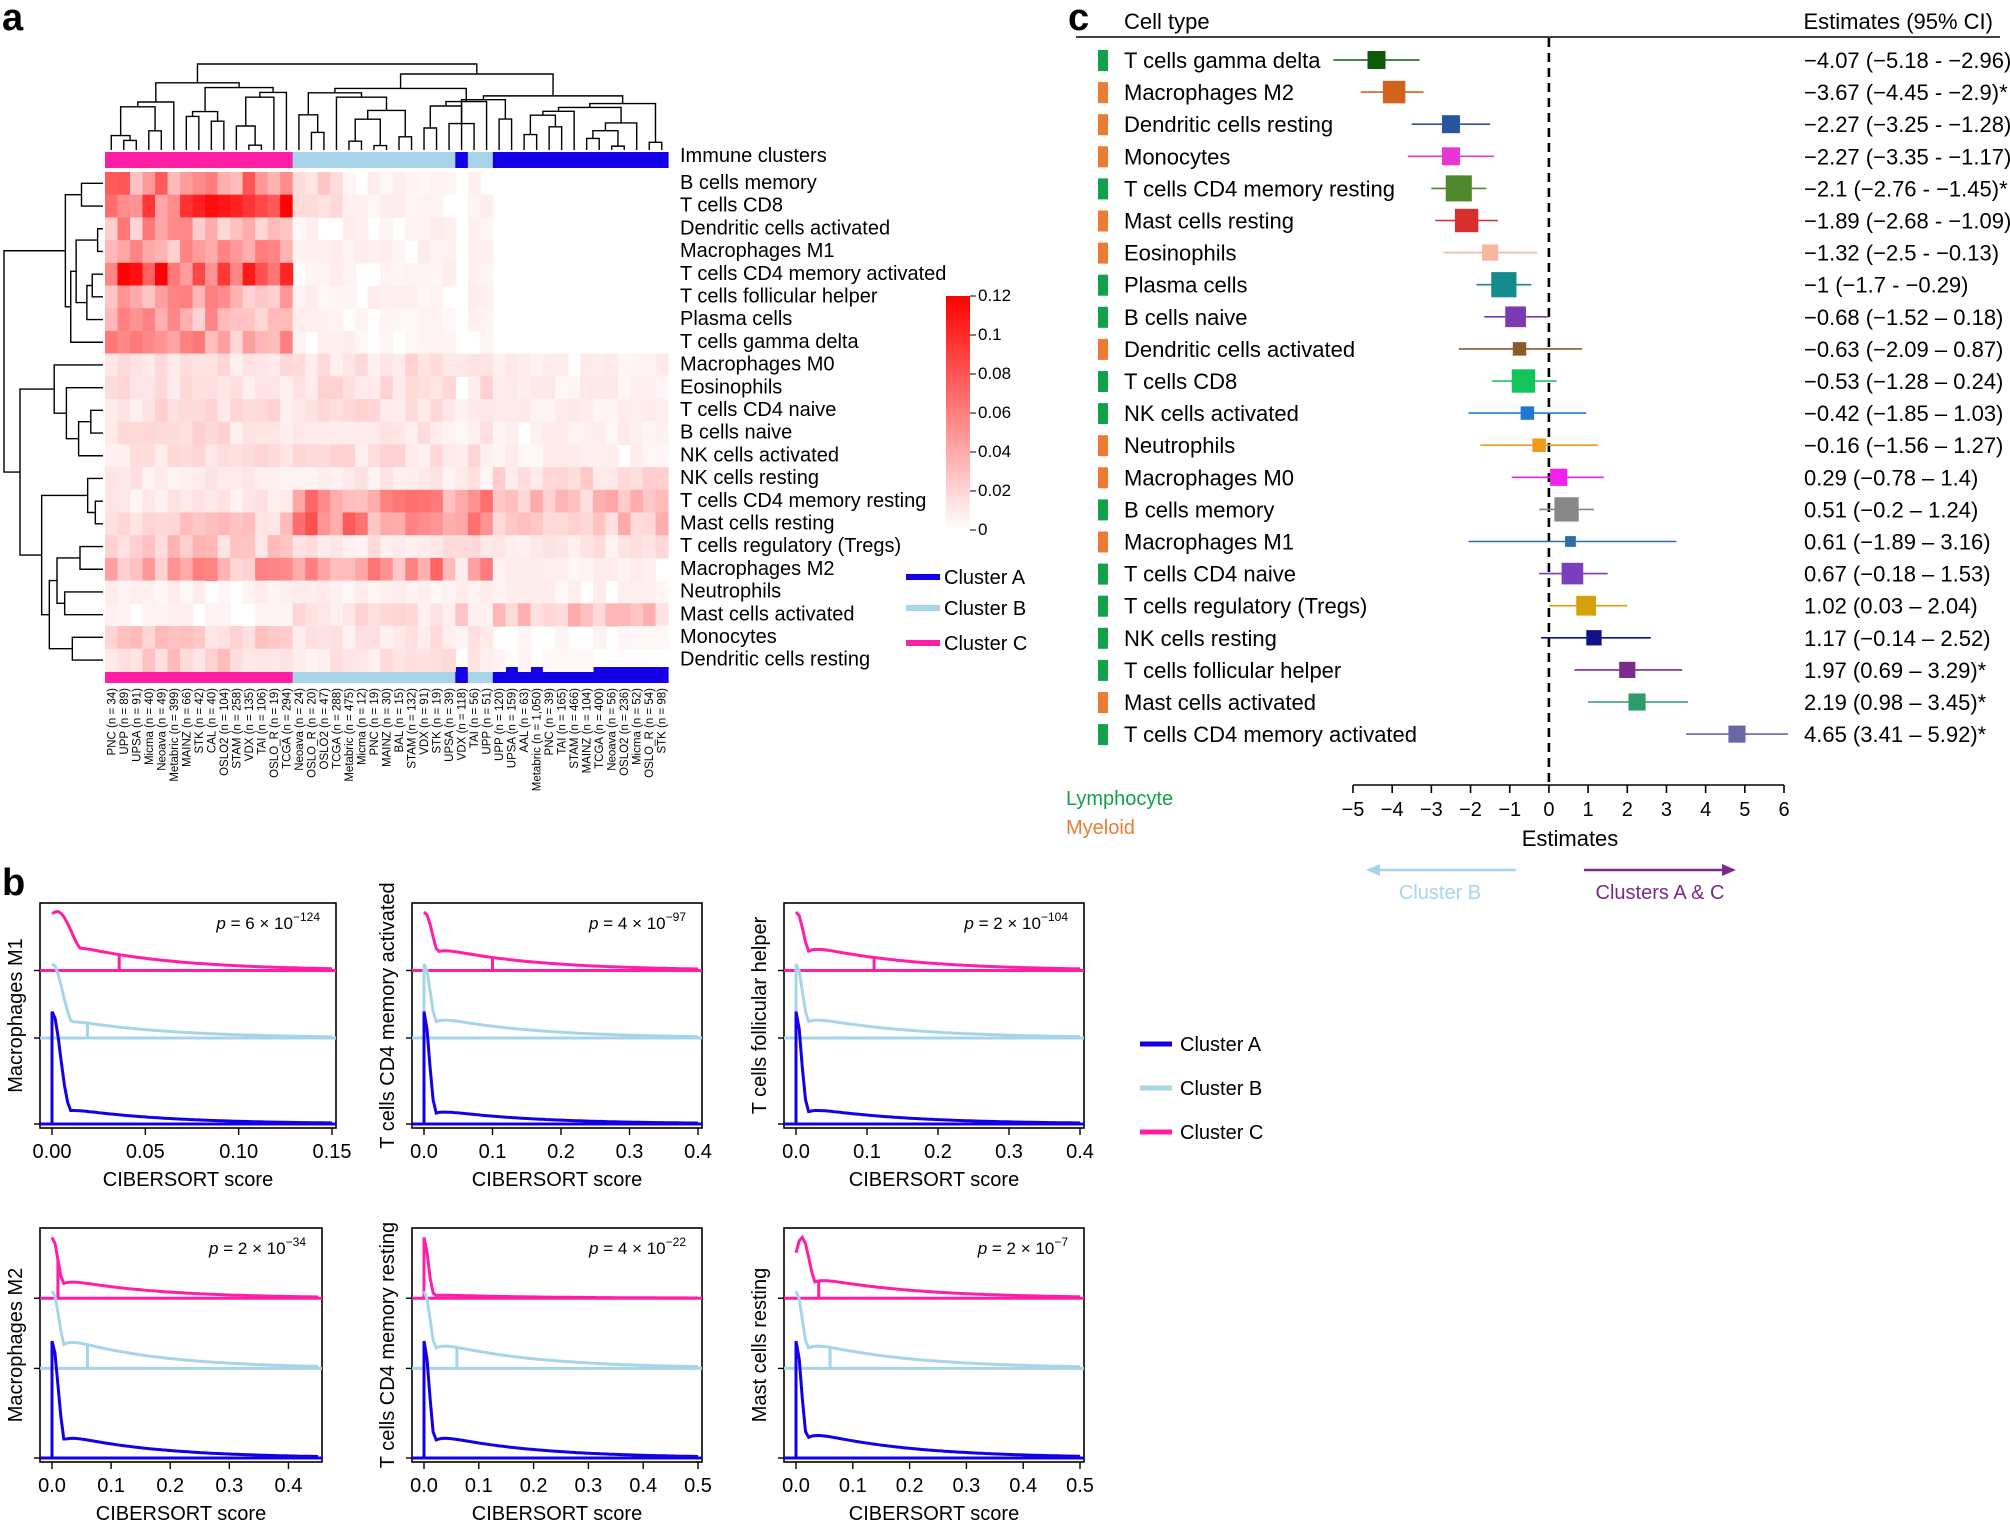 The height and width of the screenshot is (1528, 2010). I want to click on forest-row-estimate: 1.02 (0.03 – 2.04), so click(1891, 606).